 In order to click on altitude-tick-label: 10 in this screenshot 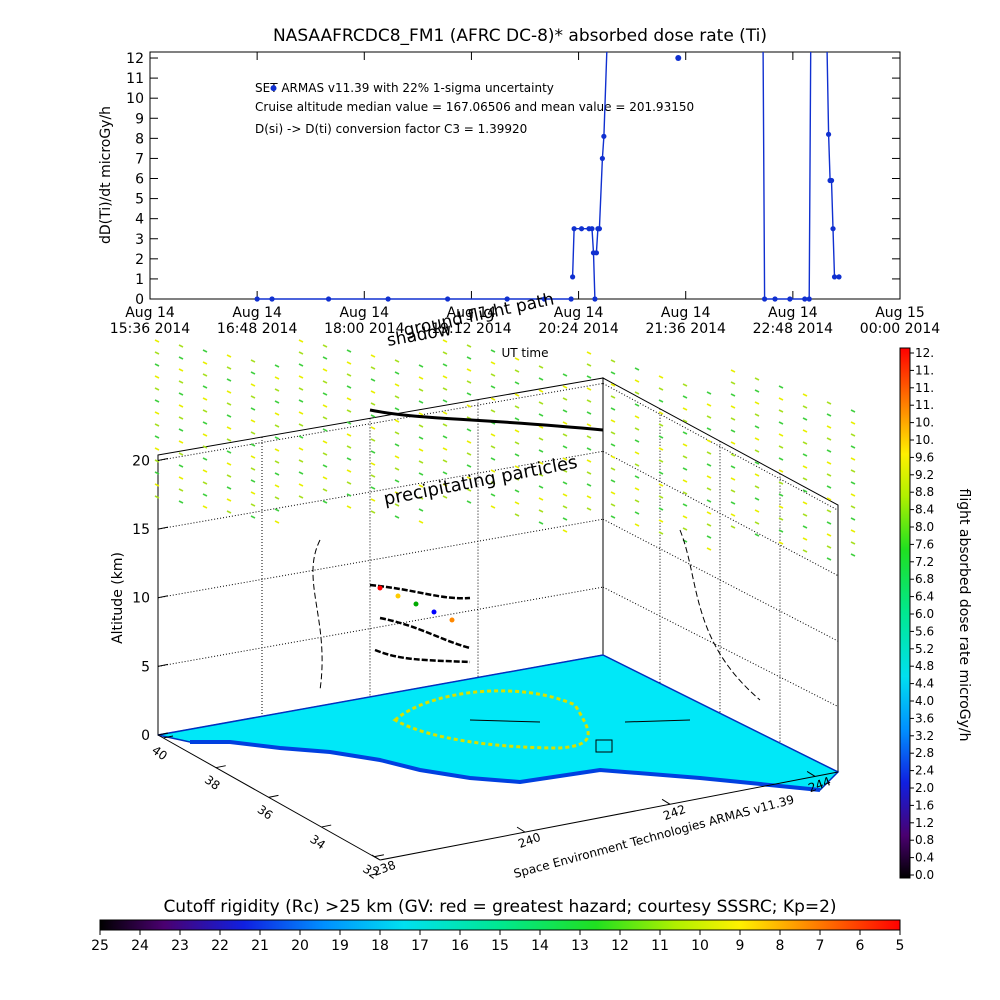, I will do `click(141, 599)`.